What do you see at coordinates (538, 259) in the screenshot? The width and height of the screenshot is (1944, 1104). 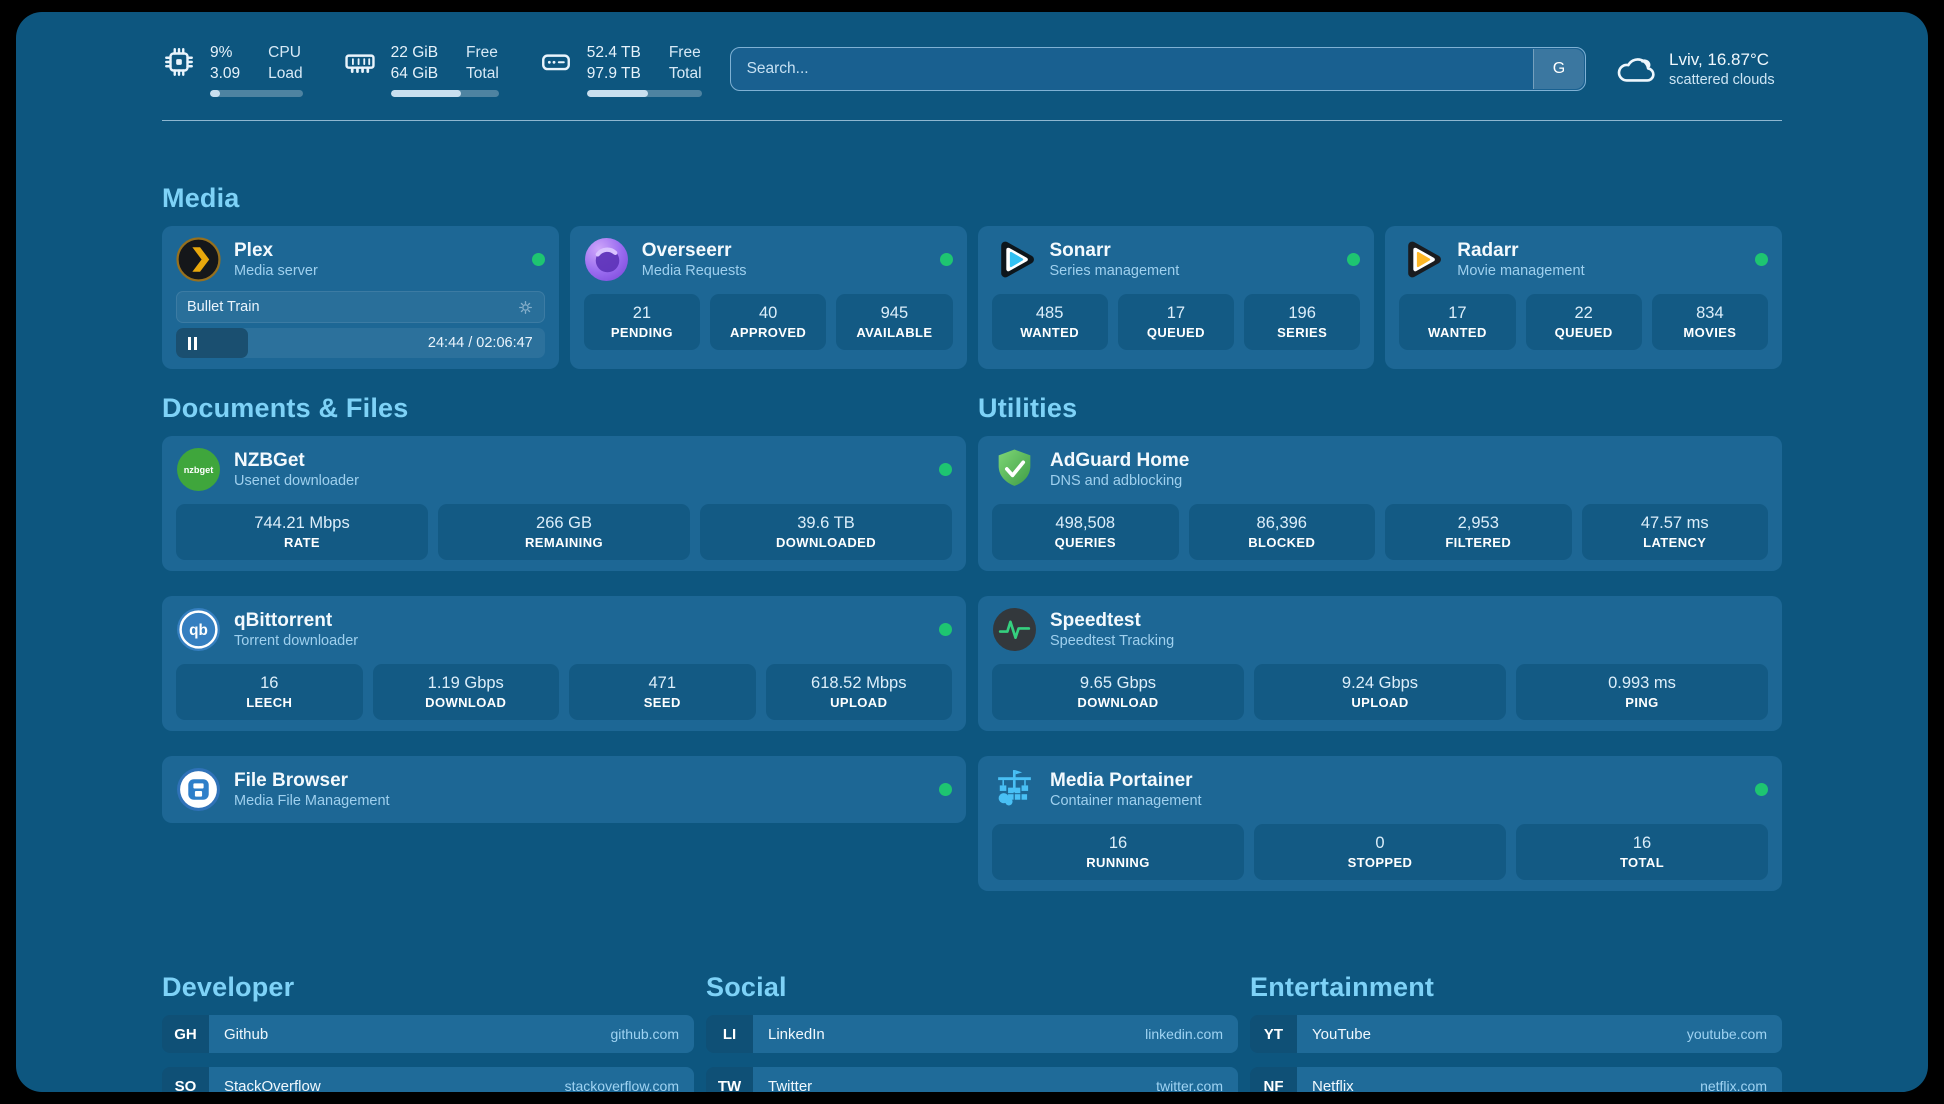 I see `plex-status-dot` at bounding box center [538, 259].